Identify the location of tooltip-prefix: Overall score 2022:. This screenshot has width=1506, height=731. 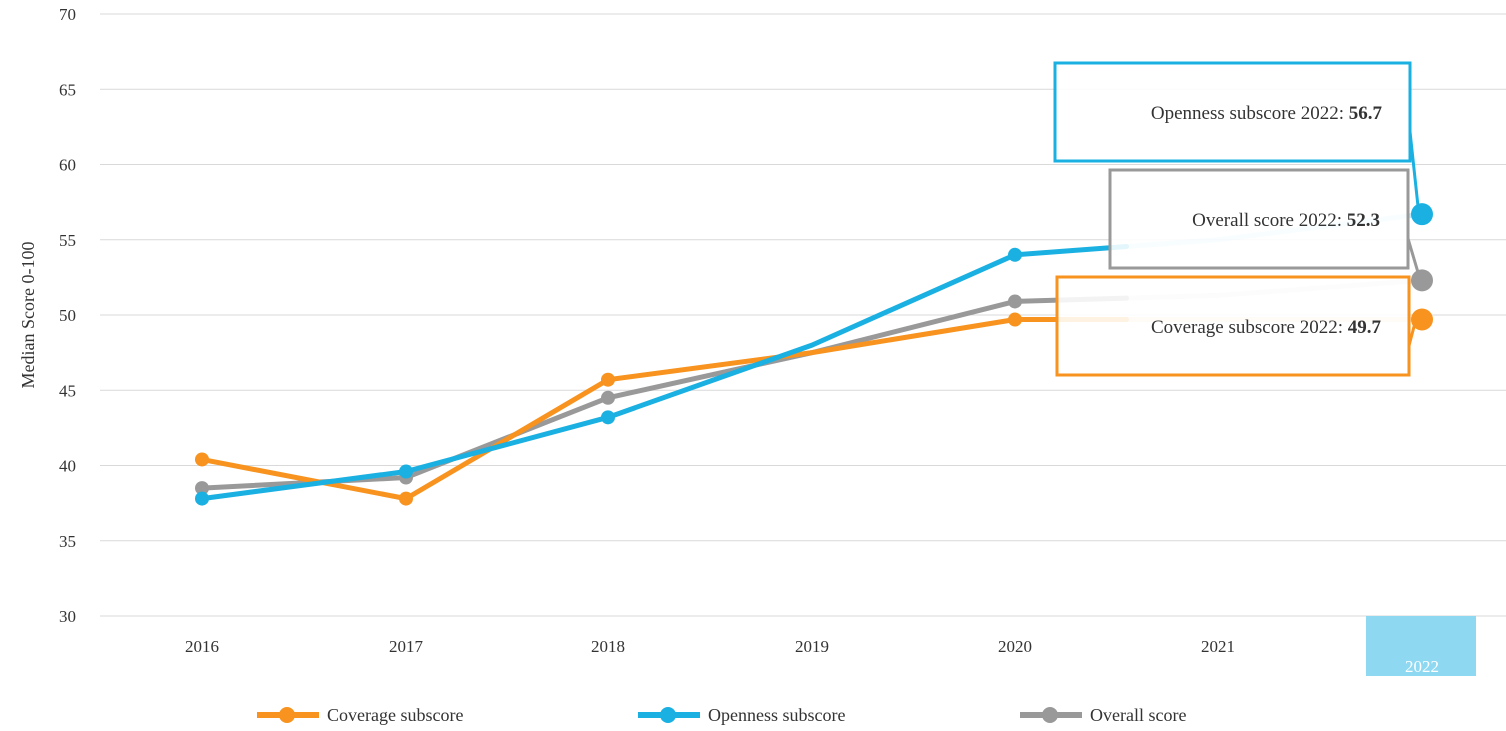
(1269, 220).